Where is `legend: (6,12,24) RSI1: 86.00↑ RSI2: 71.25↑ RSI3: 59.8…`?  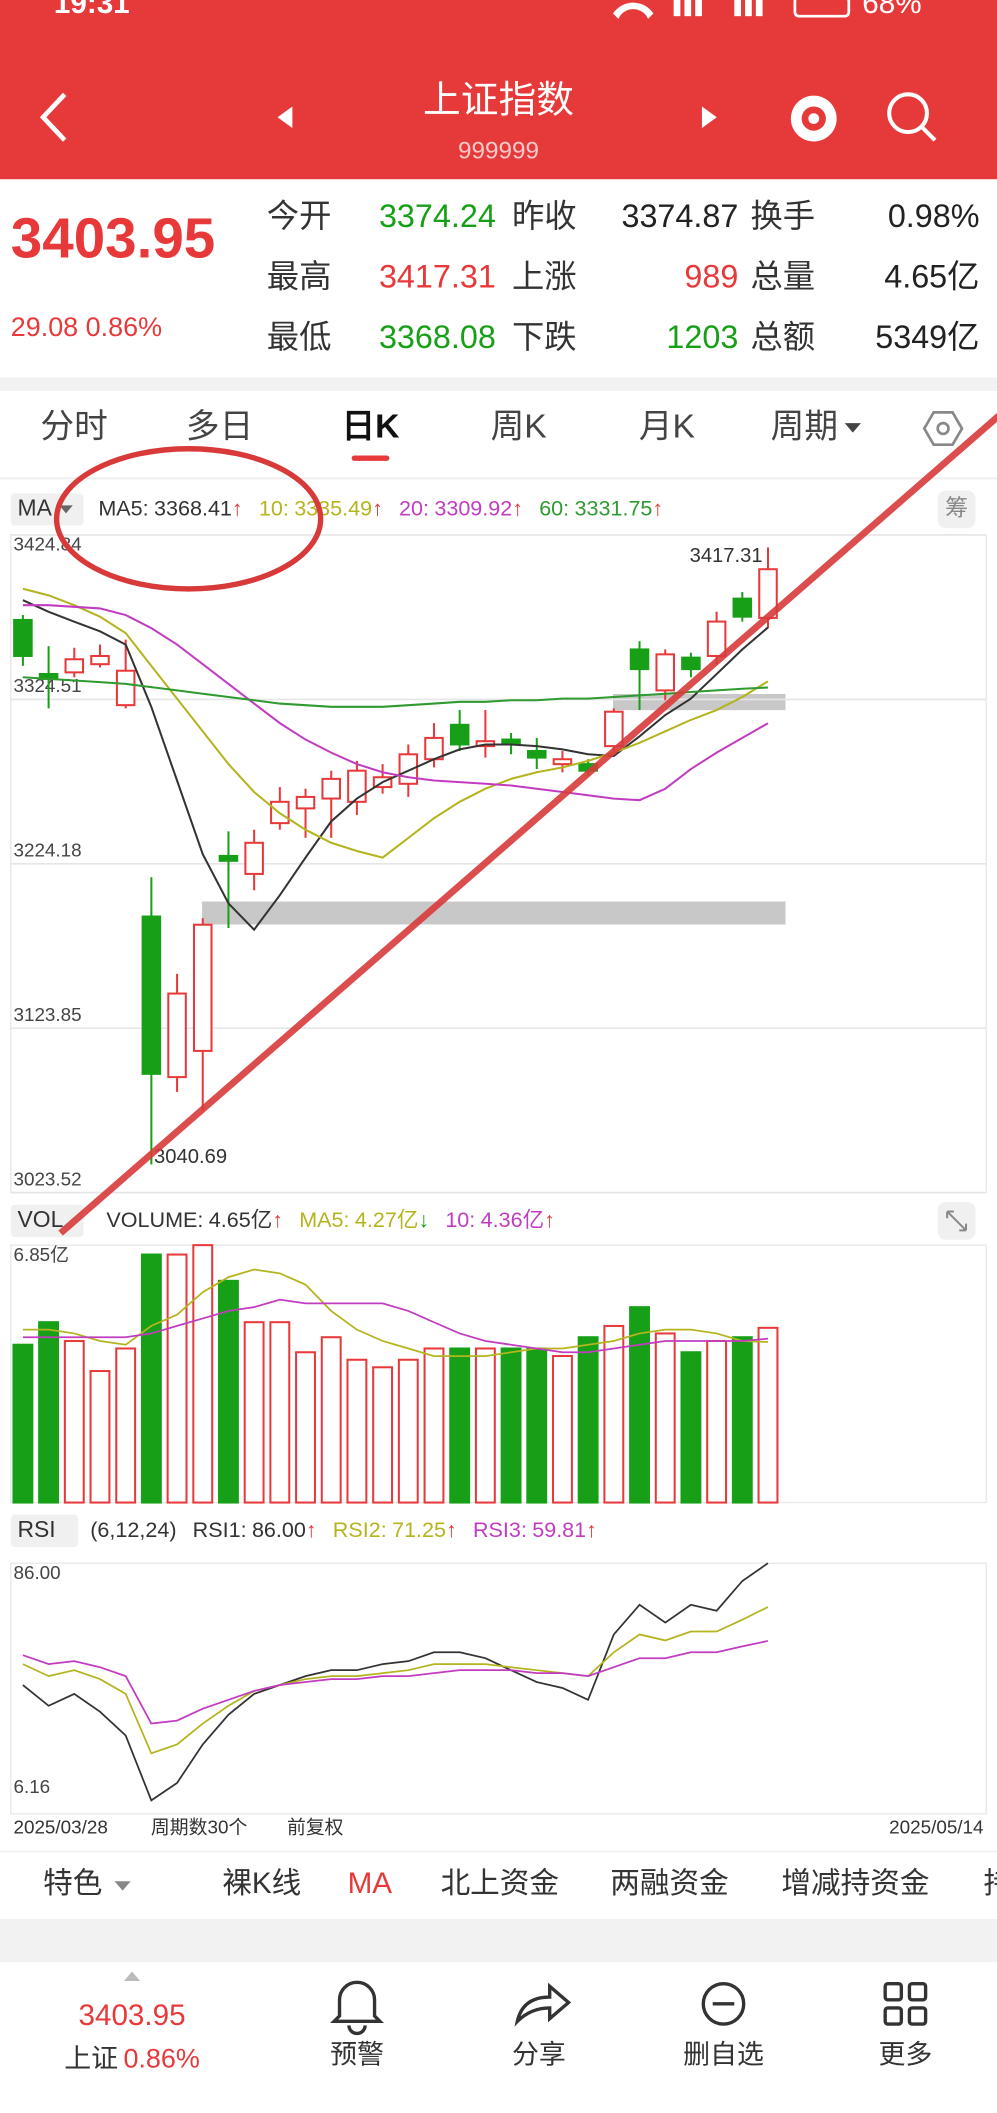
legend: (6,12,24) RSI1: 86.00↑ RSI2: 71.25↑ RSI3: 59.8… is located at coordinates (343, 1529).